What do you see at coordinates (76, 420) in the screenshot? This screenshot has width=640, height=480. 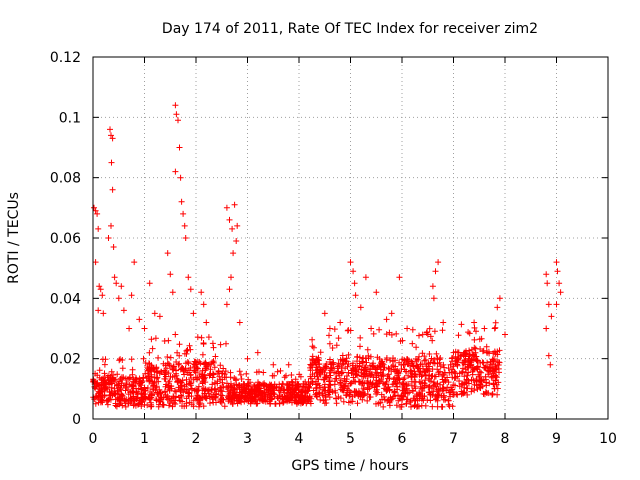 I see `y-tick-label: 0` at bounding box center [76, 420].